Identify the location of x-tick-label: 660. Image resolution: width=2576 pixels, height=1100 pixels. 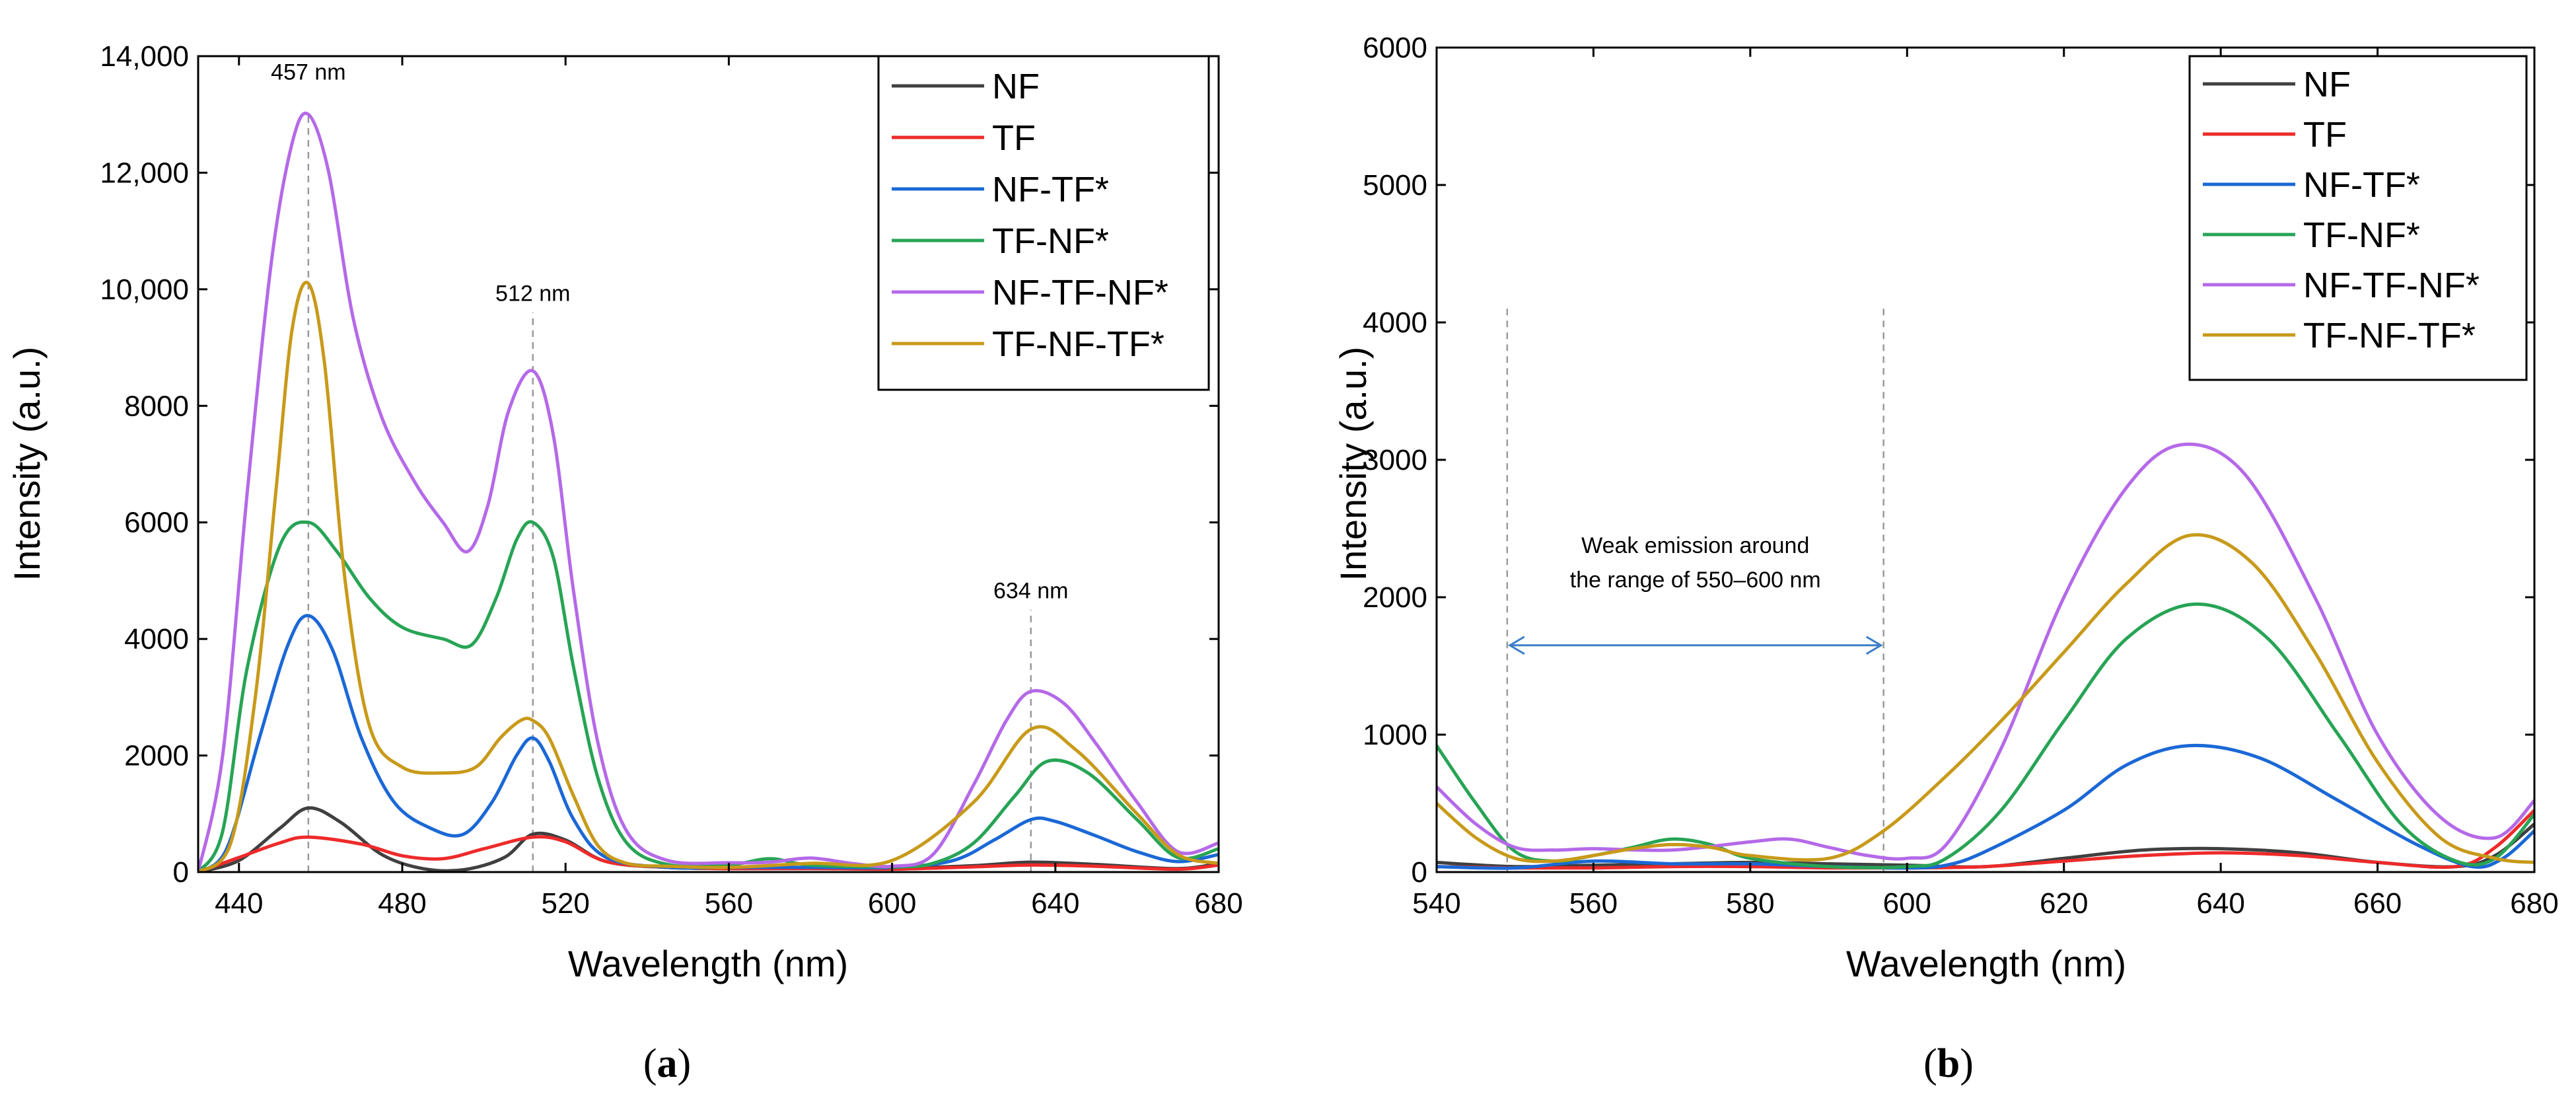
(2378, 903).